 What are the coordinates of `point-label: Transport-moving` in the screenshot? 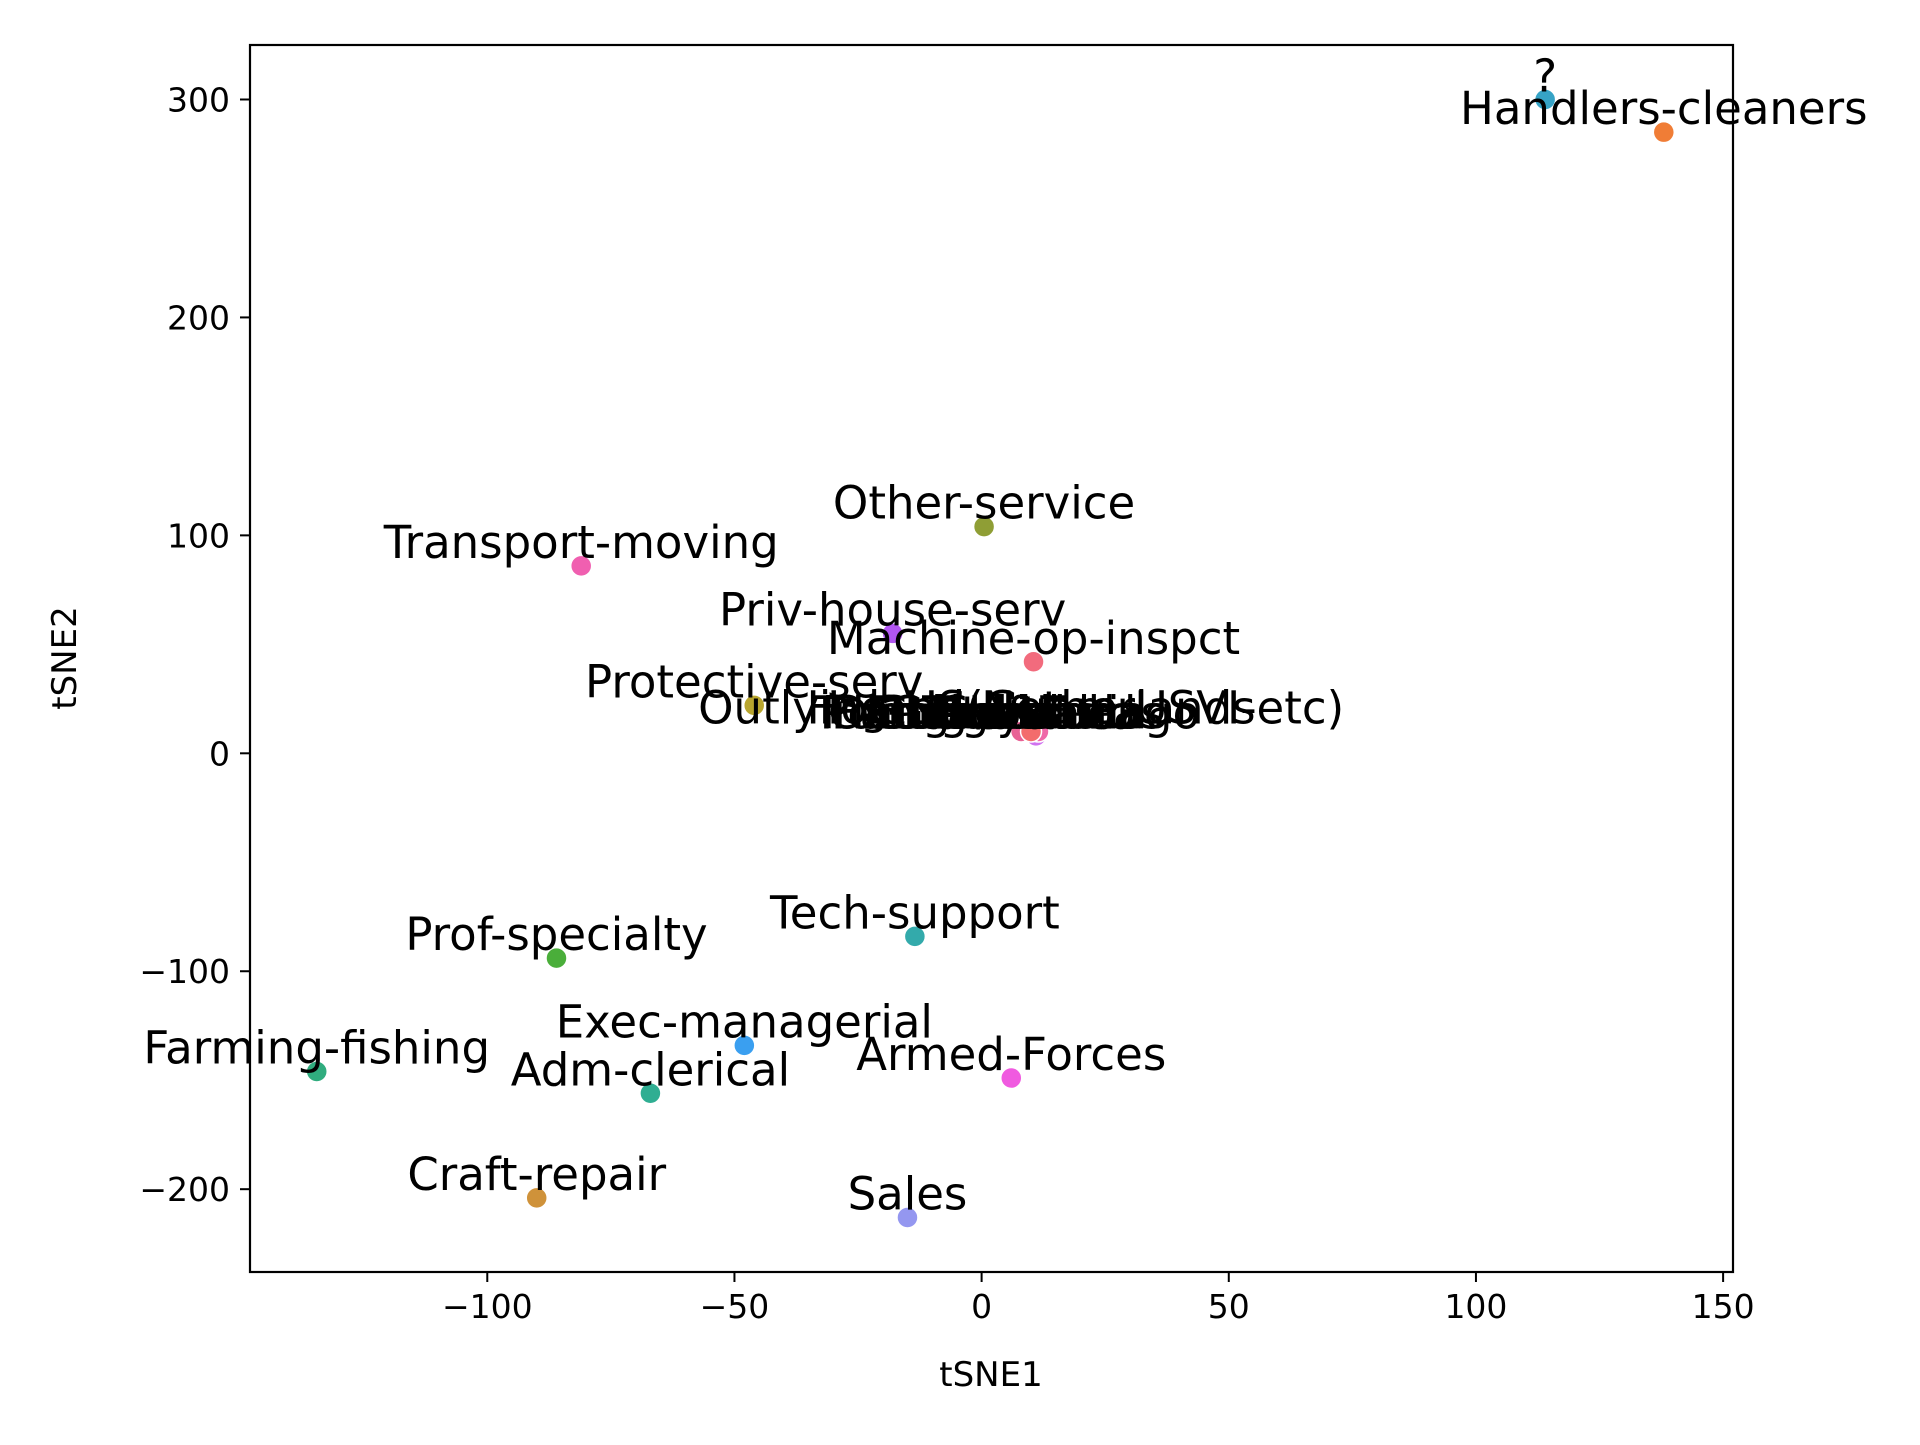 It's located at (581, 542).